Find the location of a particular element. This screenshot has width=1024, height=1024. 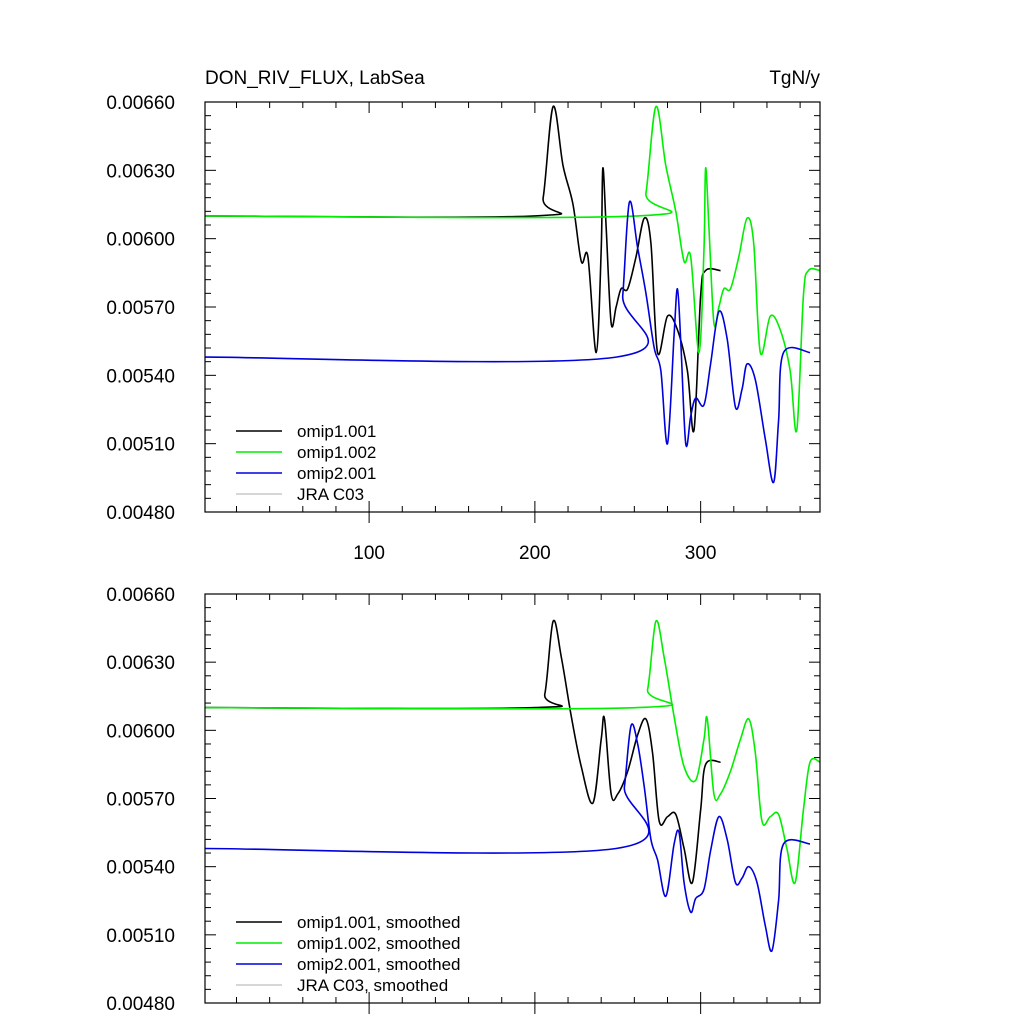

legend-label: omip2.001, smoothed is located at coordinates (379, 964).